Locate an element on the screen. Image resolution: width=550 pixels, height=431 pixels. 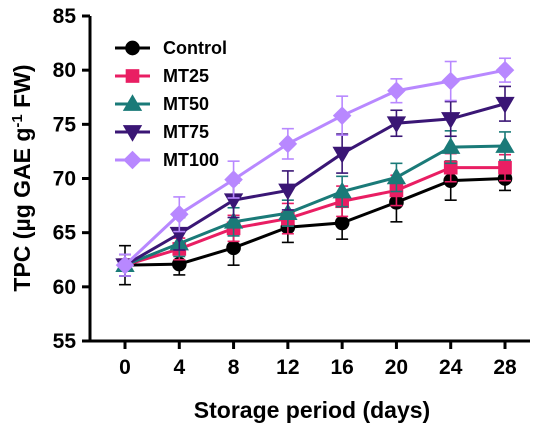
legend-item-mt100: MT100 is located at coordinates (167, 160).